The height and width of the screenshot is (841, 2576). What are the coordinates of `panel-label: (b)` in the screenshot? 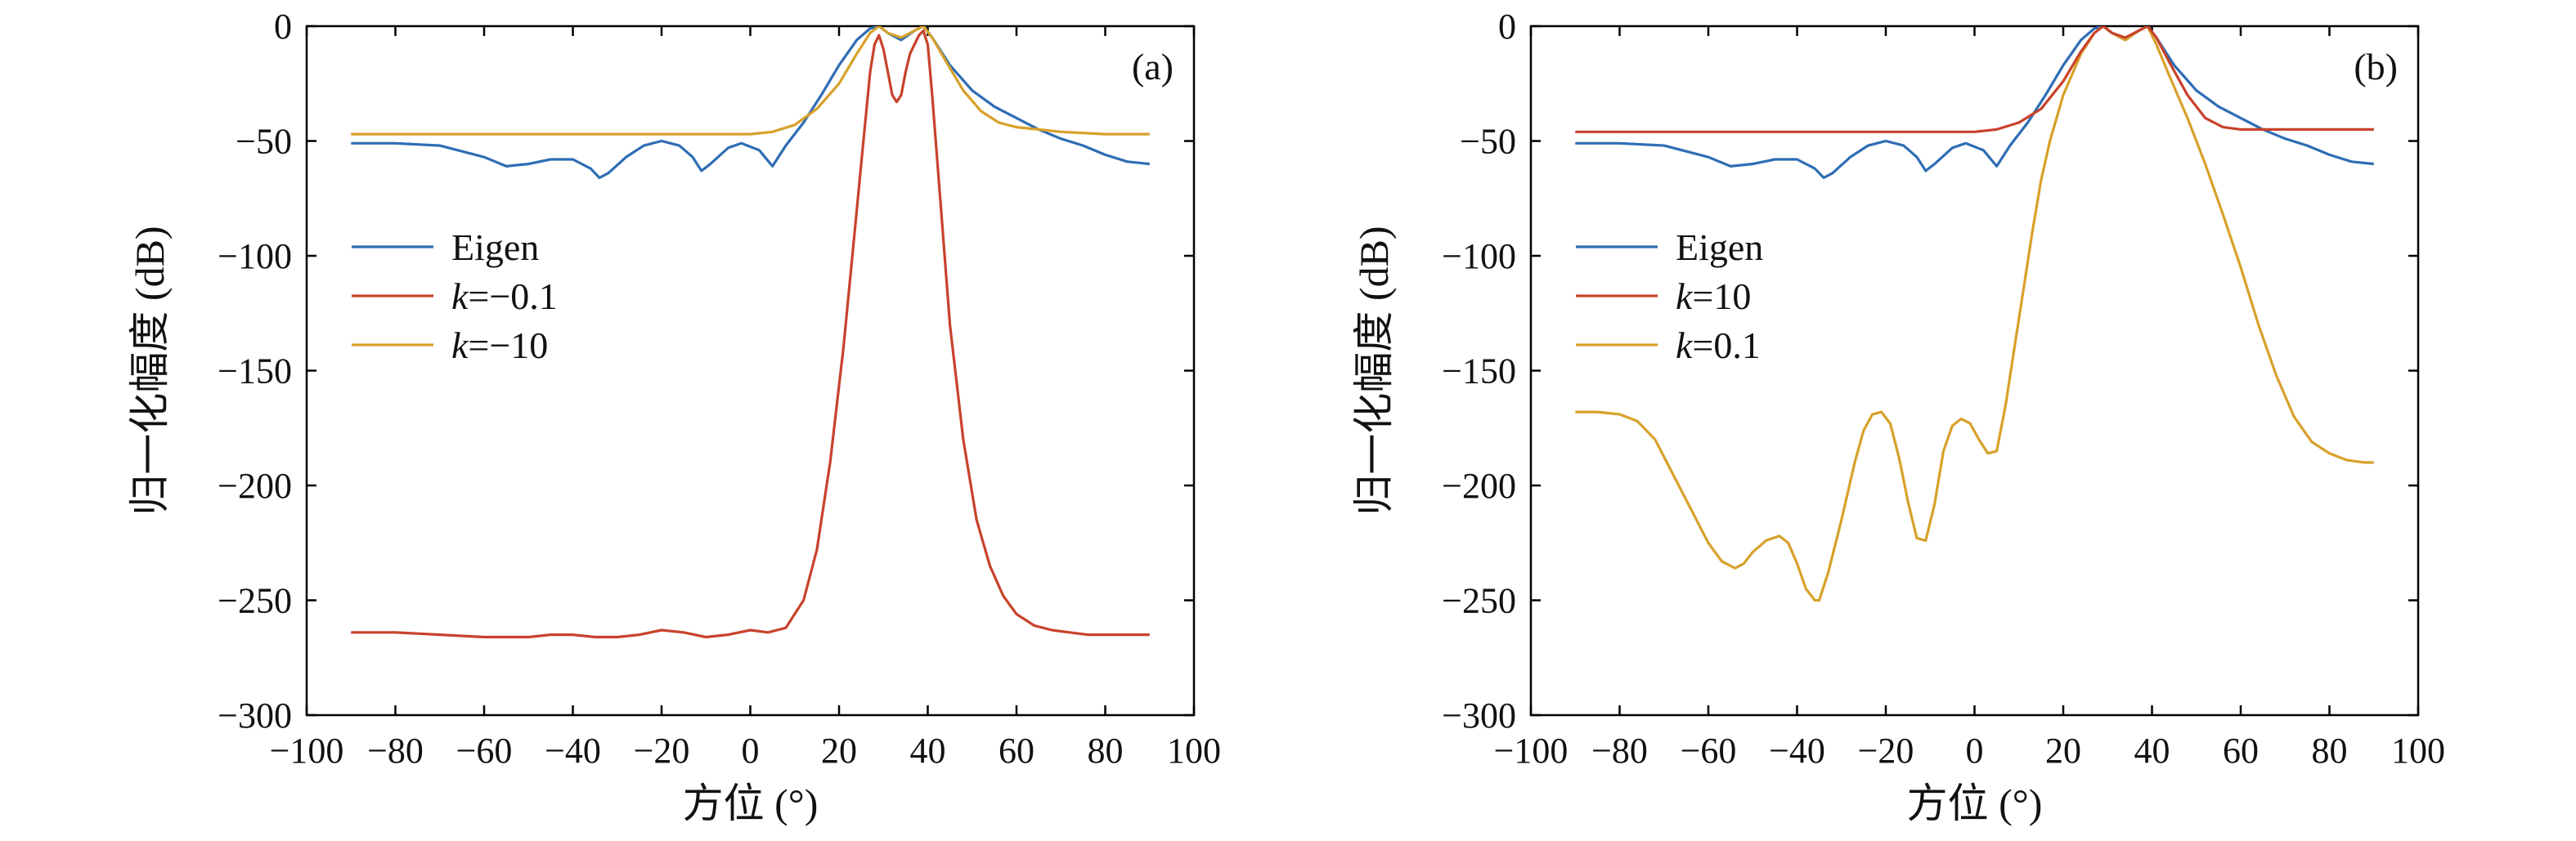 It's located at (2376, 67).